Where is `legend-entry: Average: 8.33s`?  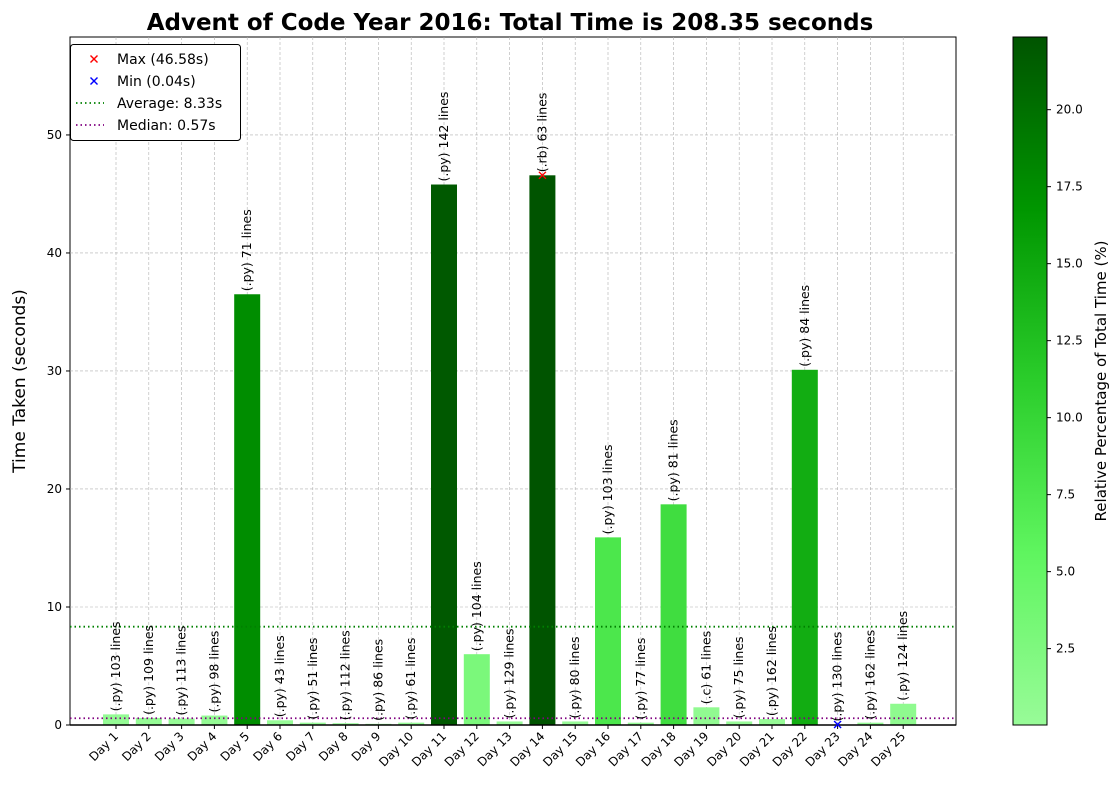 legend-entry: Average: 8.33s is located at coordinates (149, 104).